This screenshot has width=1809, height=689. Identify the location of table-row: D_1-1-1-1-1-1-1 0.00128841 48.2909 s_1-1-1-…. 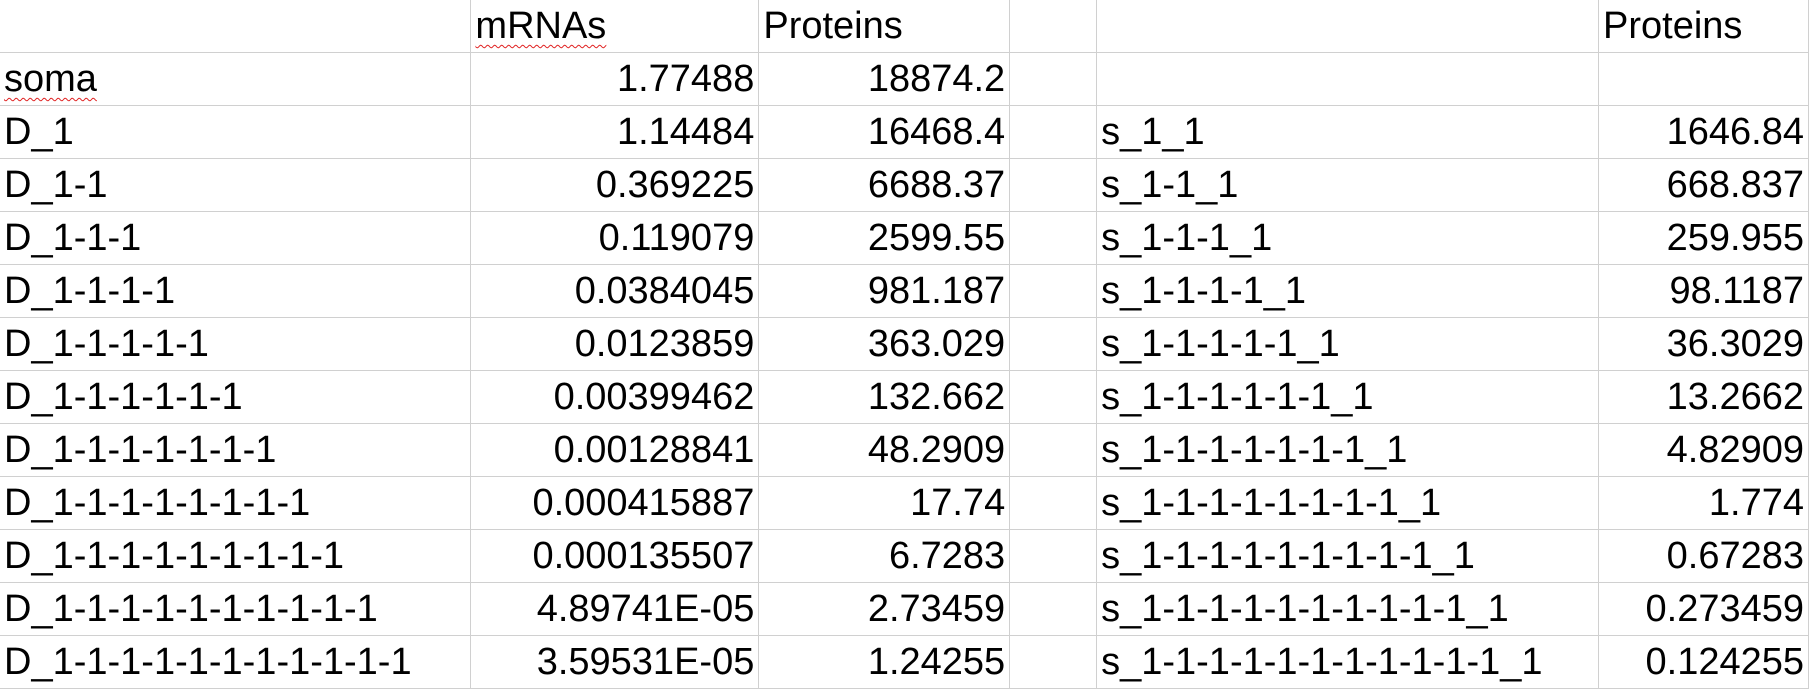
(904, 450).